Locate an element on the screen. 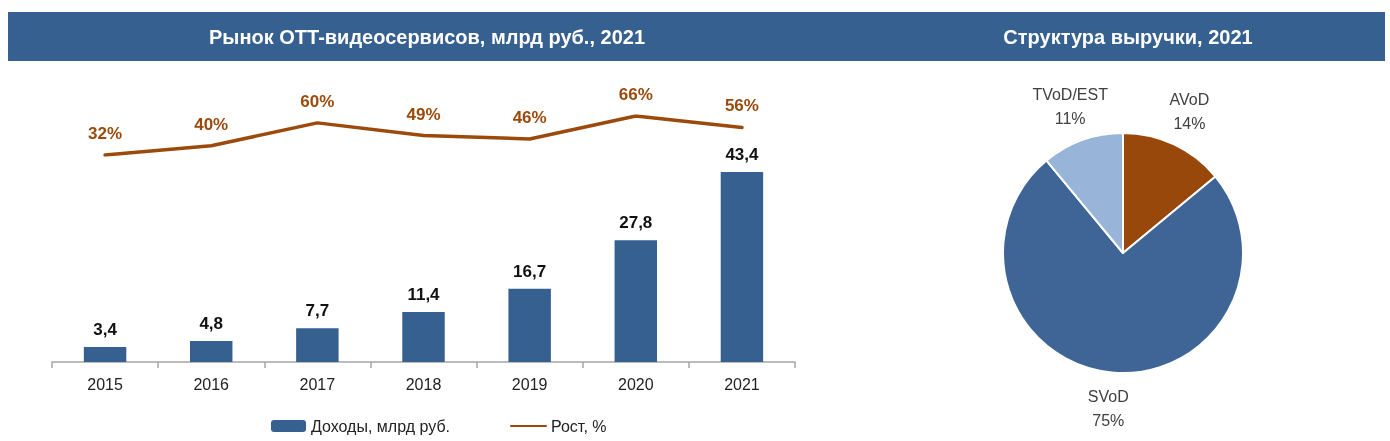 The height and width of the screenshot is (441, 1390). data-label: 14% is located at coordinates (1189, 124).